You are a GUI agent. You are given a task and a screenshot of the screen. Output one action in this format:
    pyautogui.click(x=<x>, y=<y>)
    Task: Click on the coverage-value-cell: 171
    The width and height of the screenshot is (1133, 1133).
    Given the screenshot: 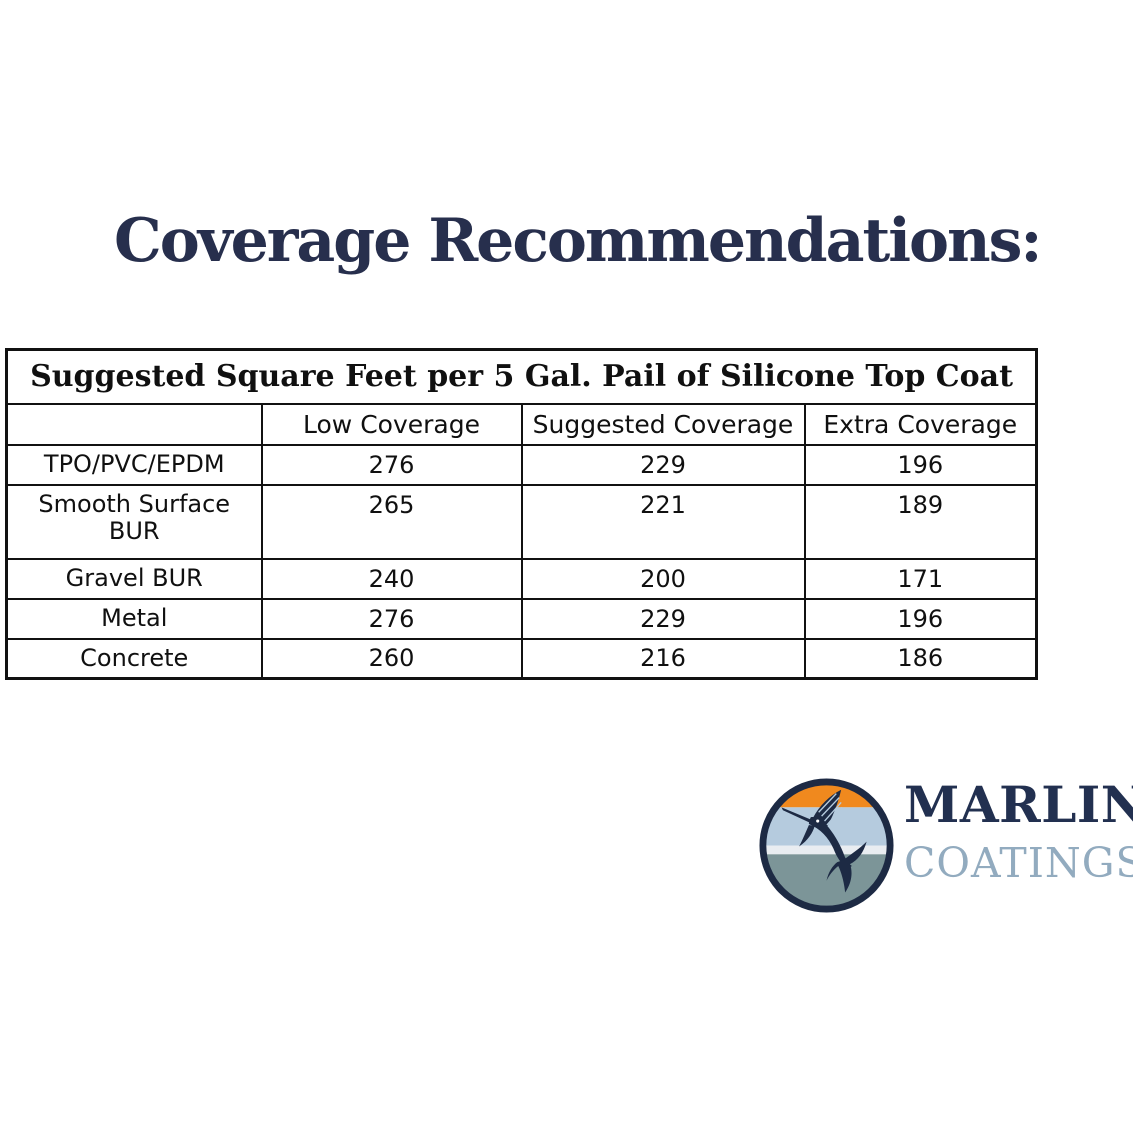 What is the action you would take?
    pyautogui.click(x=920, y=578)
    